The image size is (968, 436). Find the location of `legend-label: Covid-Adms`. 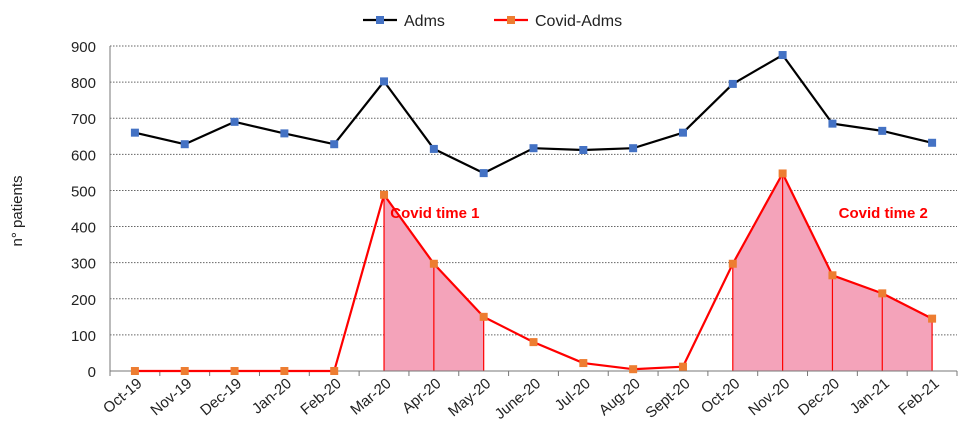

legend-label: Covid-Adms is located at coordinates (578, 21).